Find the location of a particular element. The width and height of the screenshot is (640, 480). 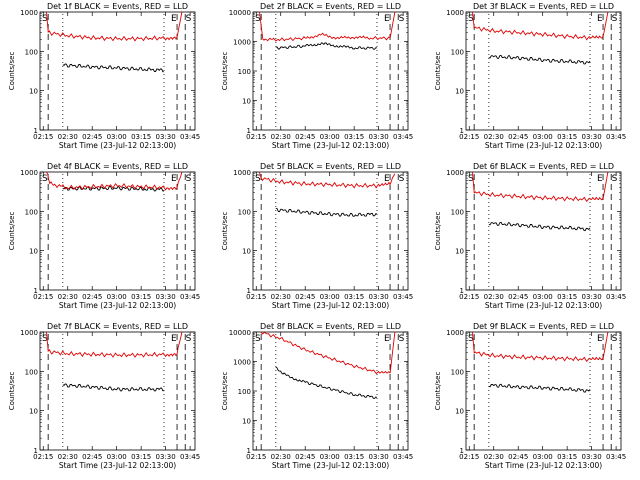

panel-title: Det 3f BLACK = Events, RED = LLD is located at coordinates (543, 6).